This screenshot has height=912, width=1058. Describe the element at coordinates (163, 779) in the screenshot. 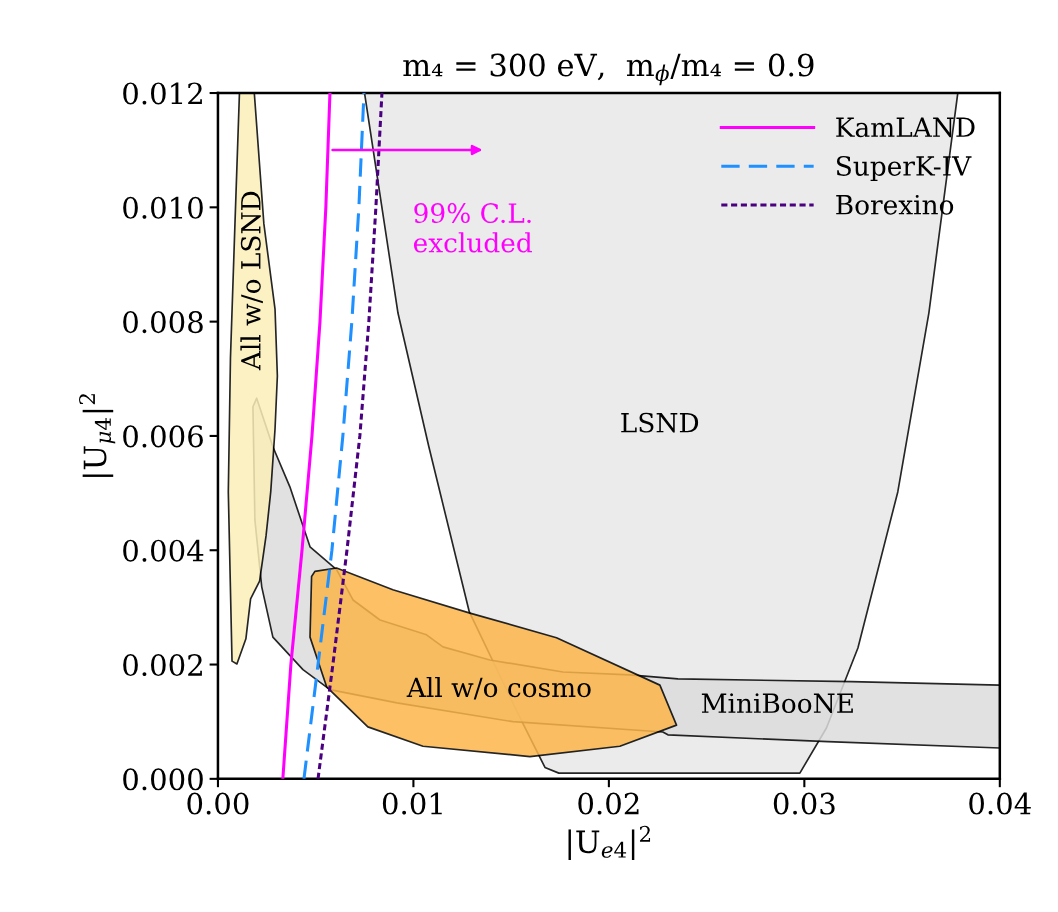

I see `y-tick-label: 0.000` at that location.